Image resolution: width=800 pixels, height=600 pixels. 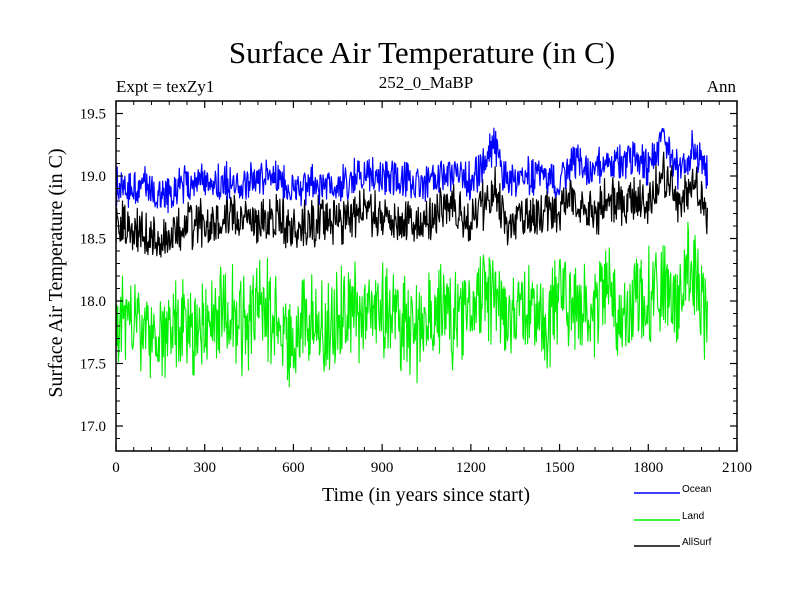 What do you see at coordinates (412, 170) in the screenshot?
I see `series-line-ocean` at bounding box center [412, 170].